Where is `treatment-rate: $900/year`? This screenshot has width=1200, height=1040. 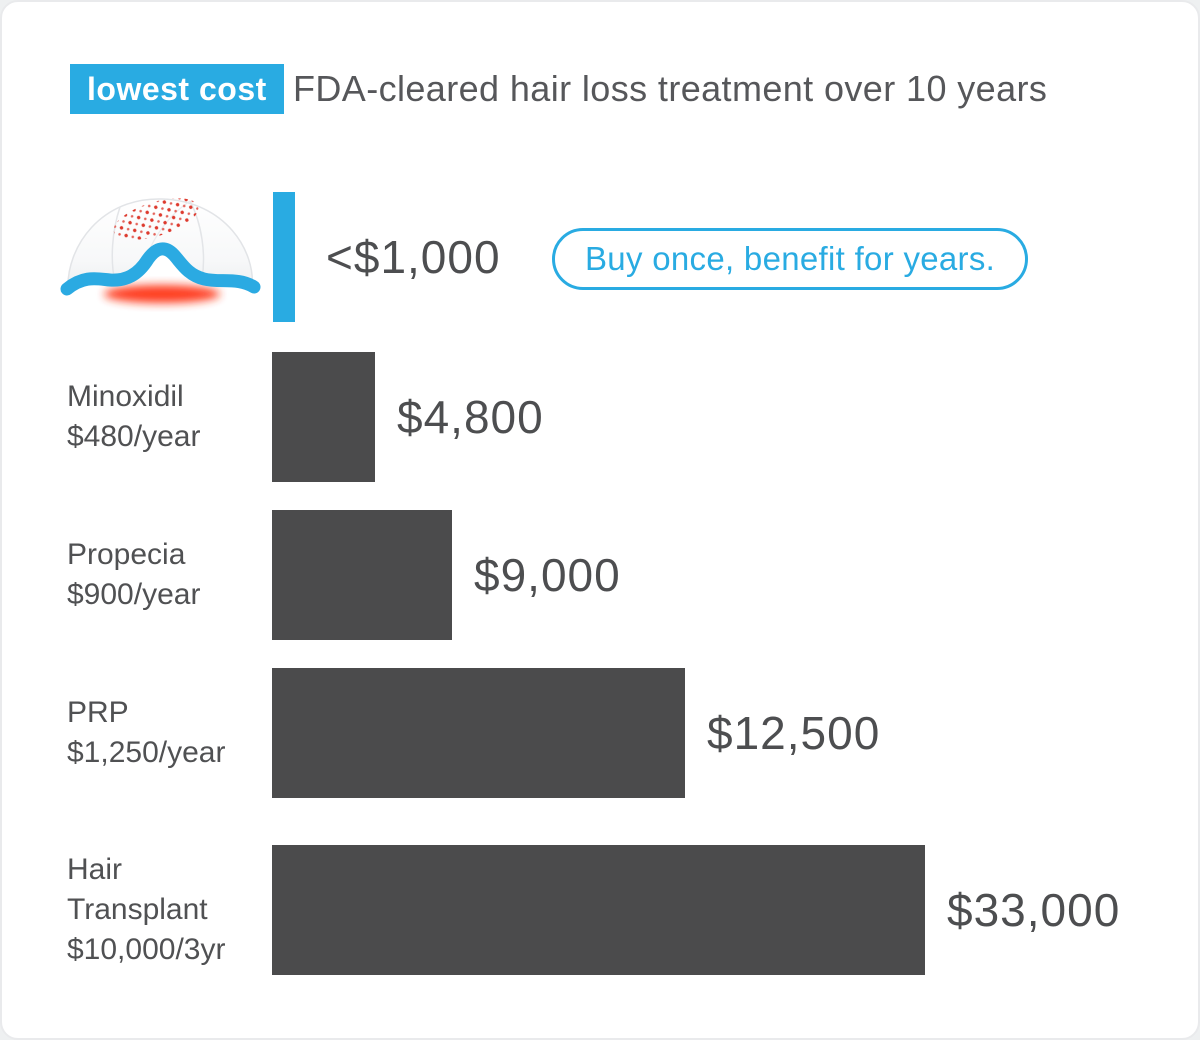
treatment-rate: $900/year is located at coordinates (134, 594).